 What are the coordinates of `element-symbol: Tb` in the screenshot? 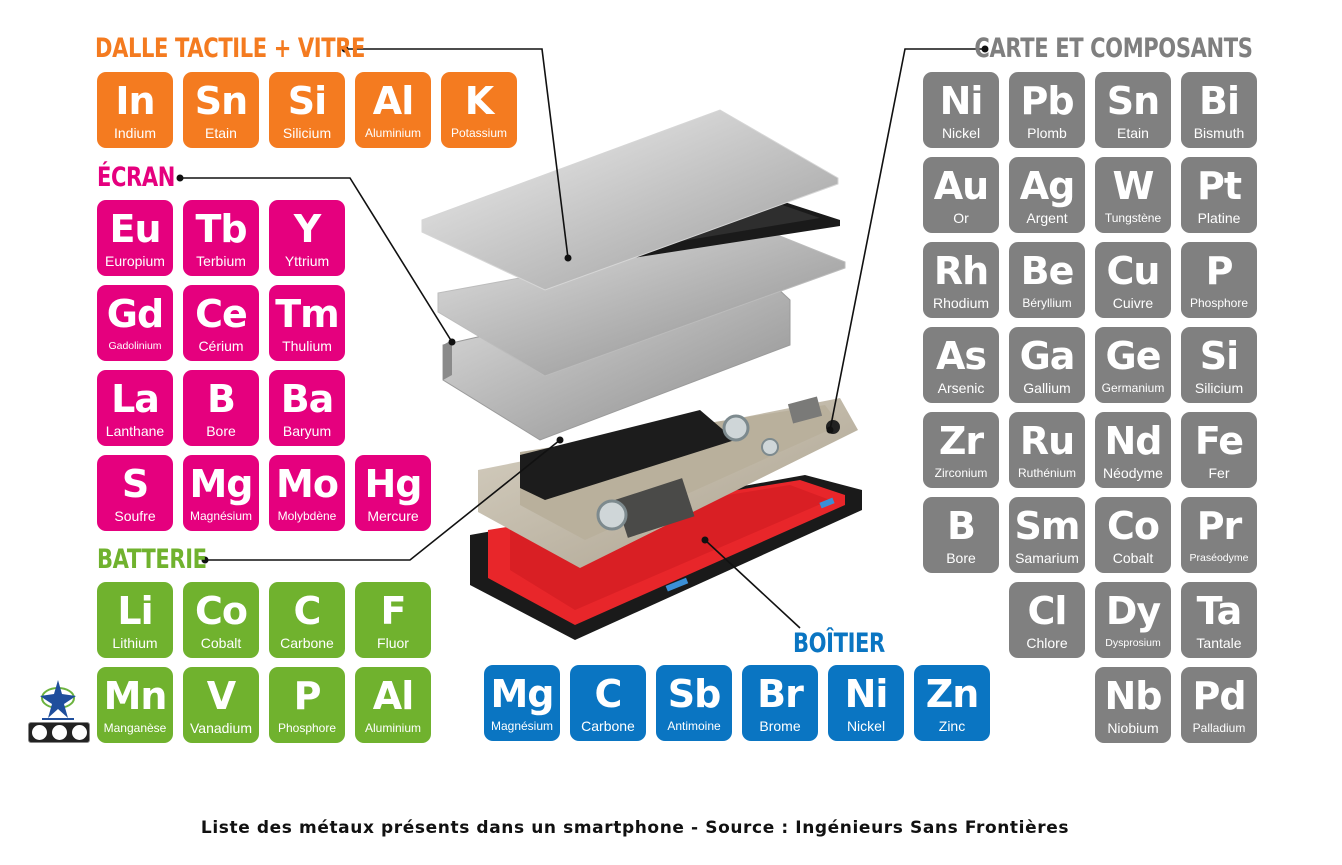 It's located at (221, 229).